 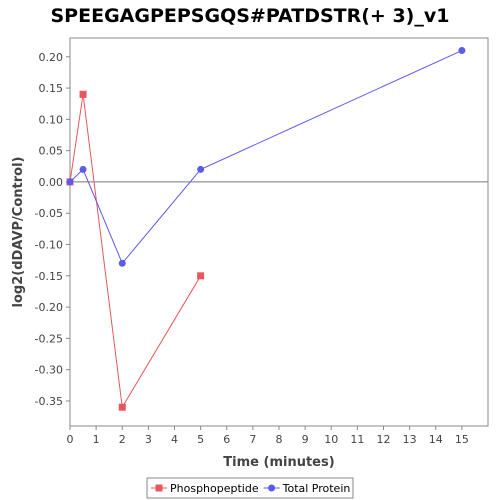 I want to click on x-tick-label: 5, so click(x=200, y=439).